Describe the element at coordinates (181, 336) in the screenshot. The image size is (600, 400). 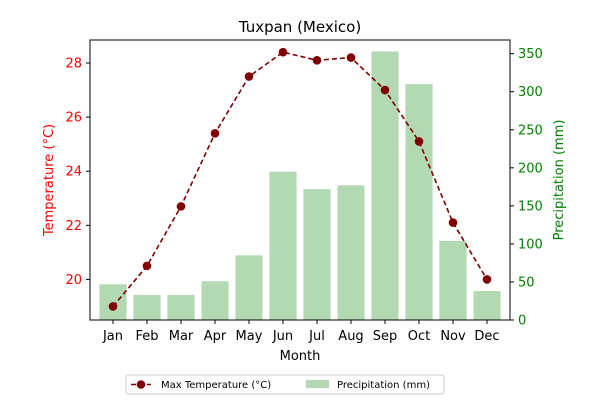
I see `x-tick-label: Mar` at that location.